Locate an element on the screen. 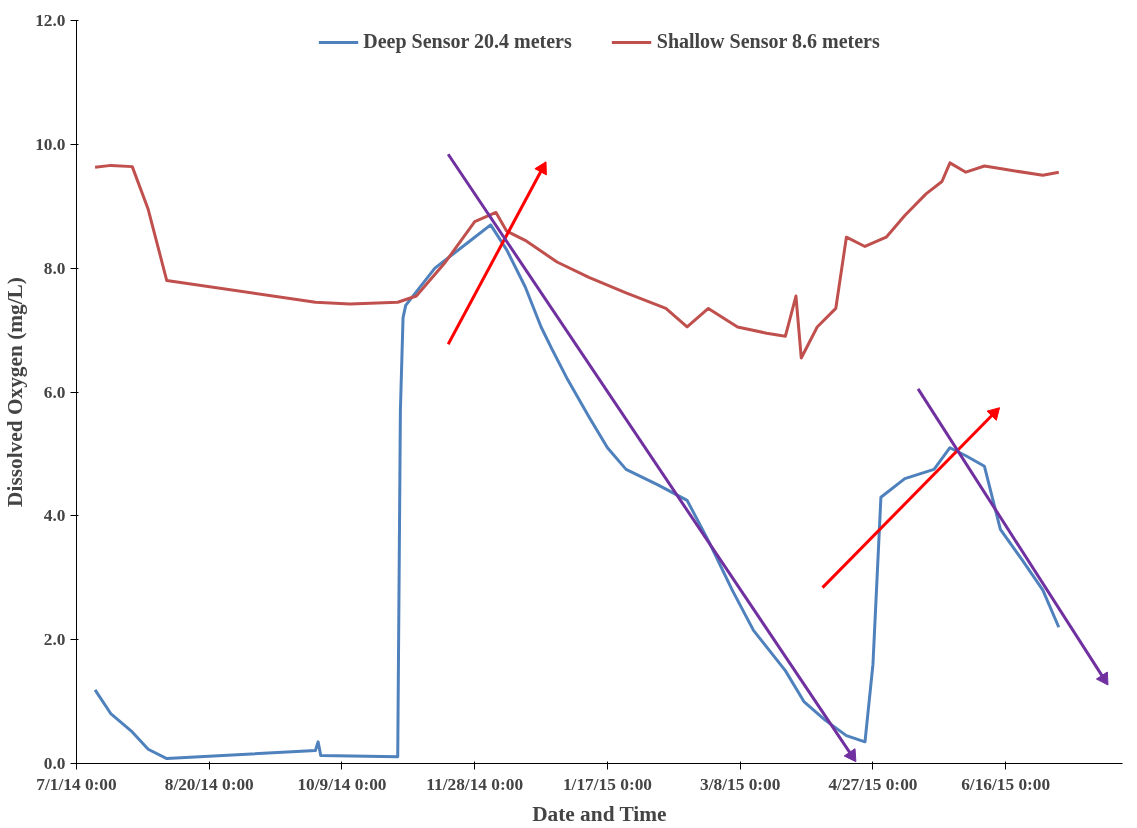  y-axis-title: Dissolved Oxygen (mg/L) is located at coordinates (15, 392).